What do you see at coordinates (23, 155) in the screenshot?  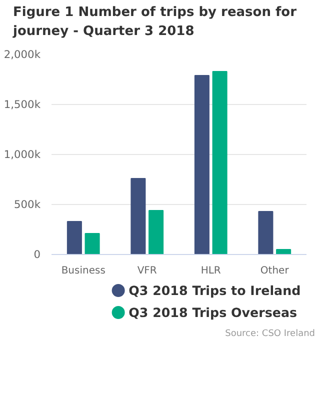 I see `y-tick-label: 1,000k` at bounding box center [23, 155].